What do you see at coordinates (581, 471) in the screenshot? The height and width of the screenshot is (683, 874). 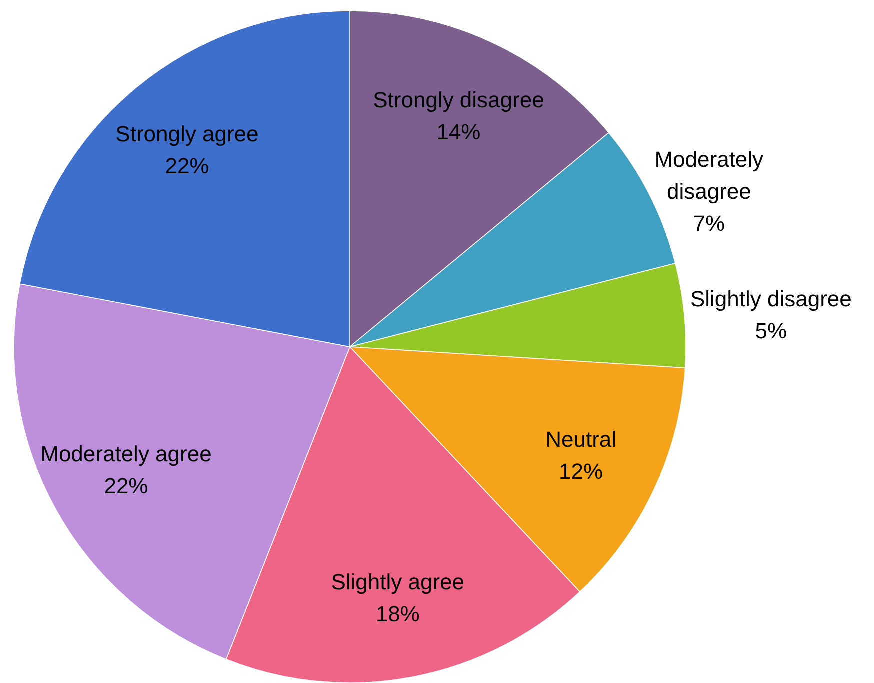 I see `data-label: 12%` at bounding box center [581, 471].